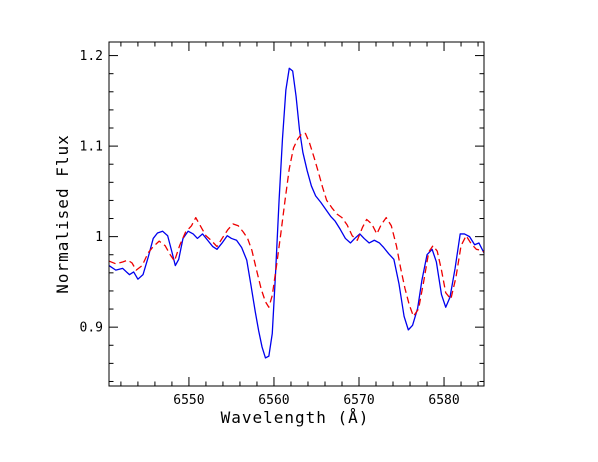 The width and height of the screenshot is (598, 462). What do you see at coordinates (91, 328) in the screenshot?
I see `y-tick-label: 0.9` at bounding box center [91, 328].